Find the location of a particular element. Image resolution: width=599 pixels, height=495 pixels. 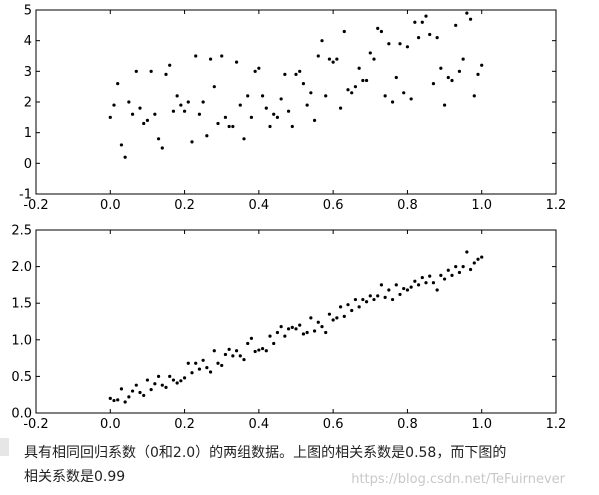

x-tick-label: 0.6 is located at coordinates (333, 424).